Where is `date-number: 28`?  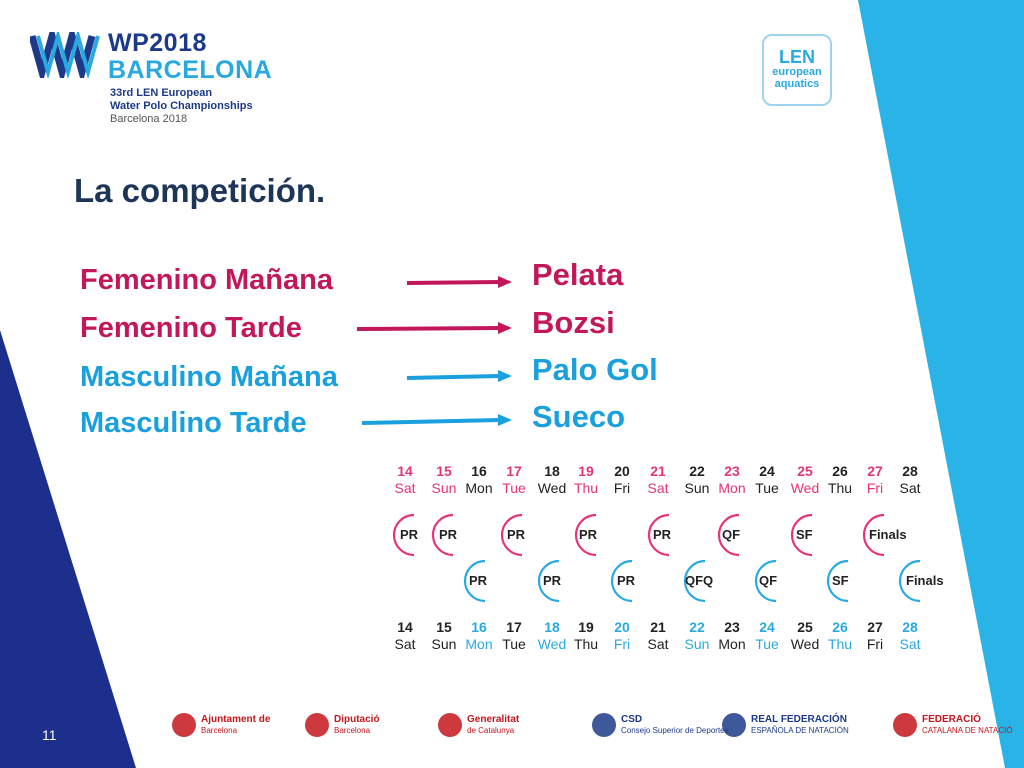 date-number: 28 is located at coordinates (910, 627).